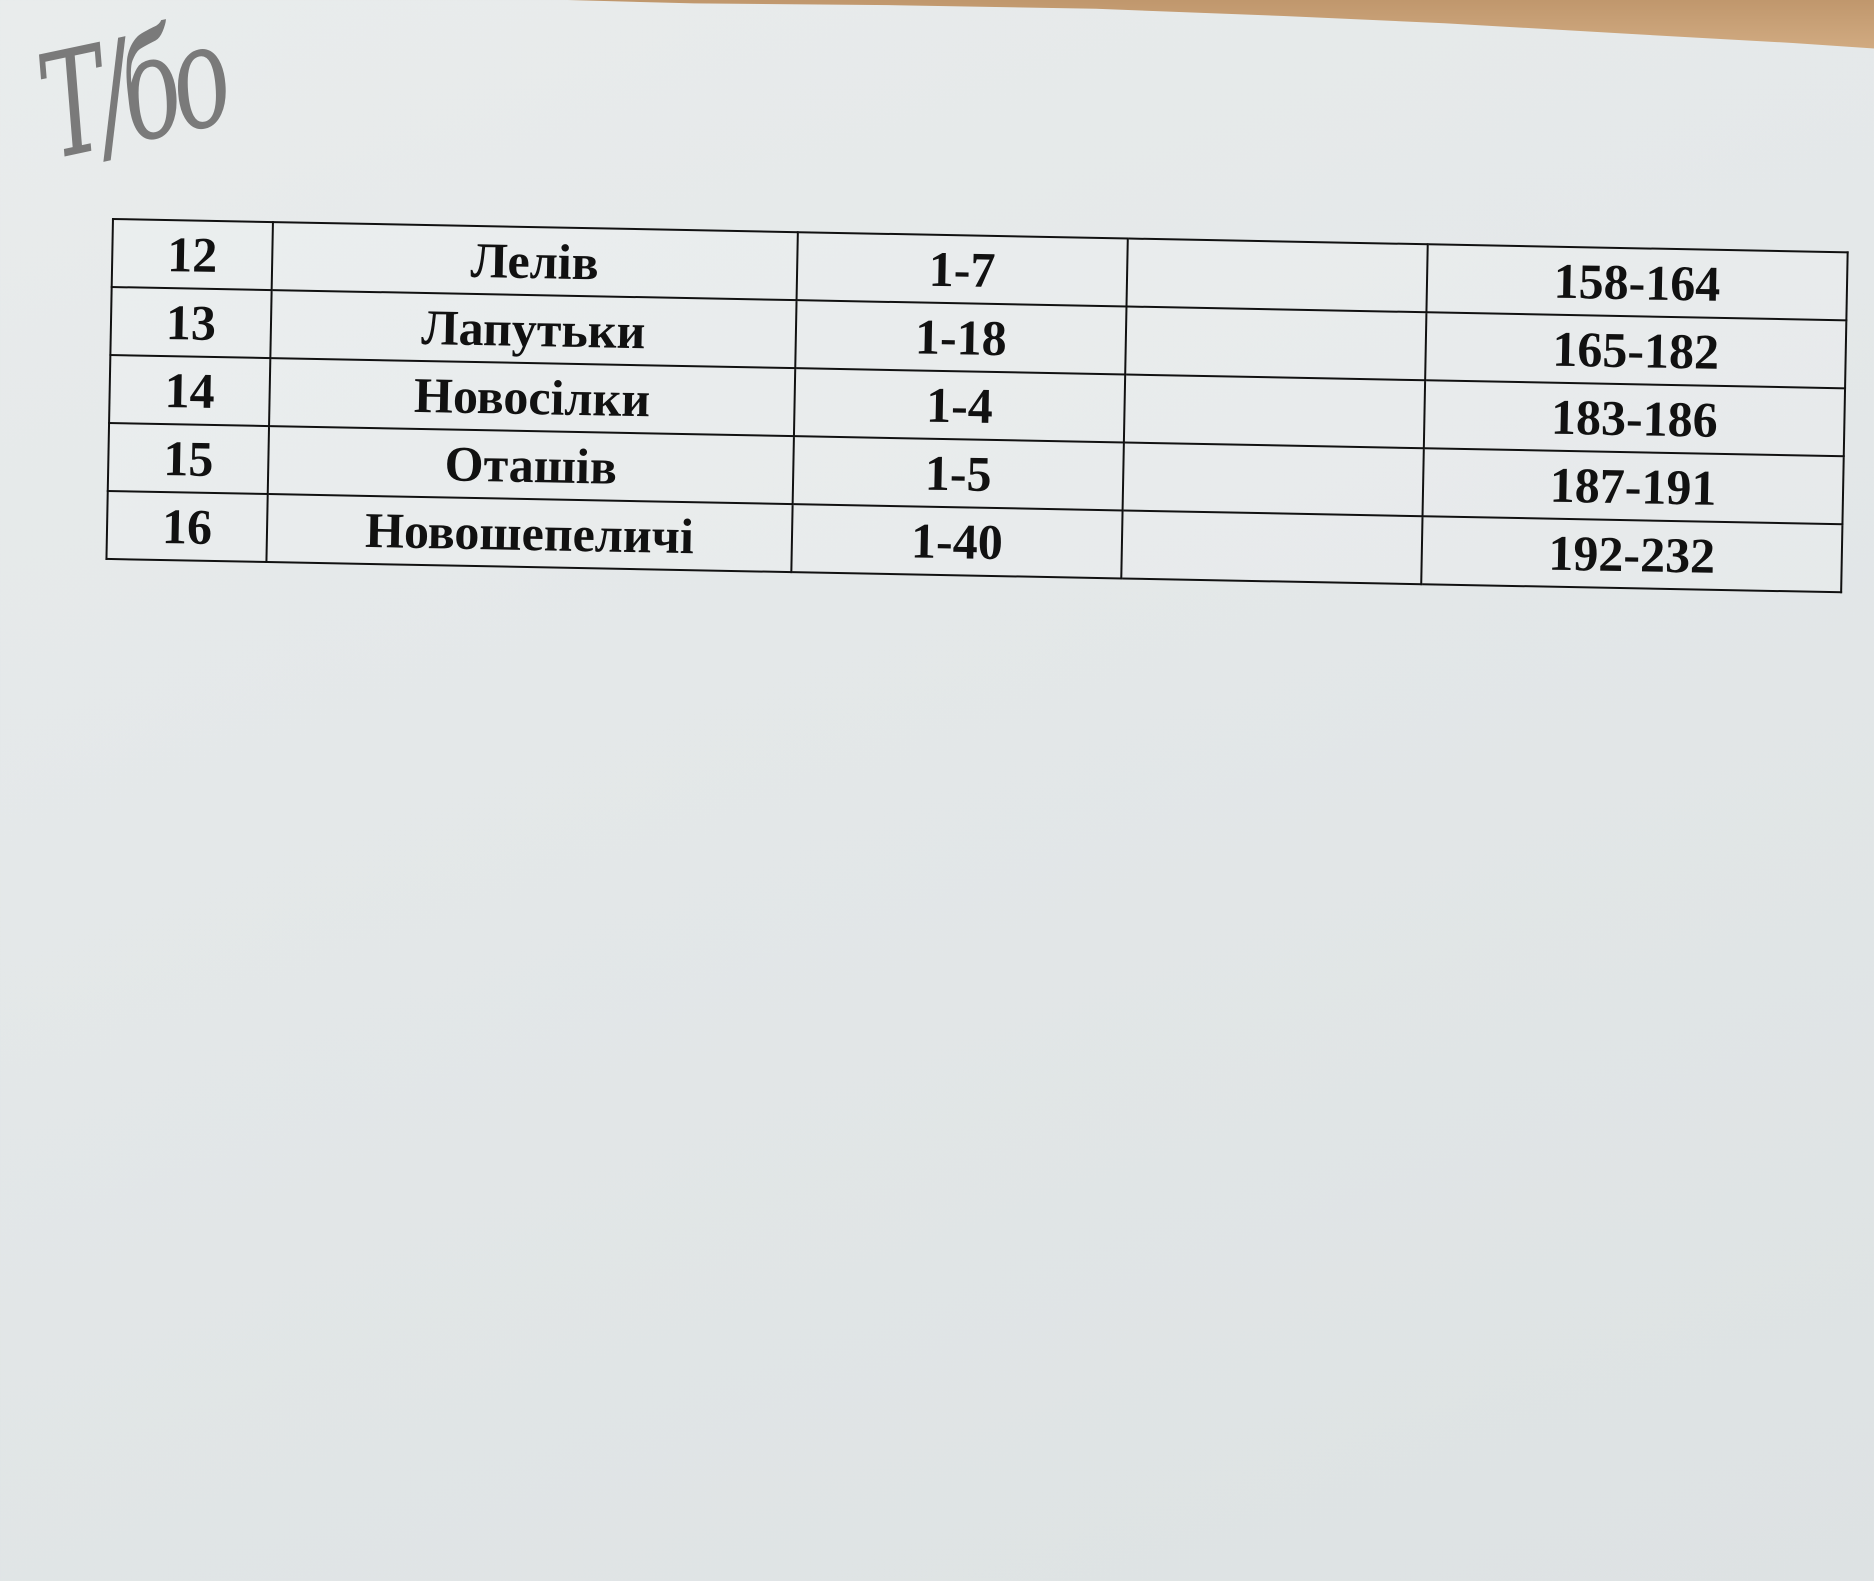 Image resolution: width=1874 pixels, height=1581 pixels. Describe the element at coordinates (191, 323) in the screenshot. I see `cell-no: 13` at that location.